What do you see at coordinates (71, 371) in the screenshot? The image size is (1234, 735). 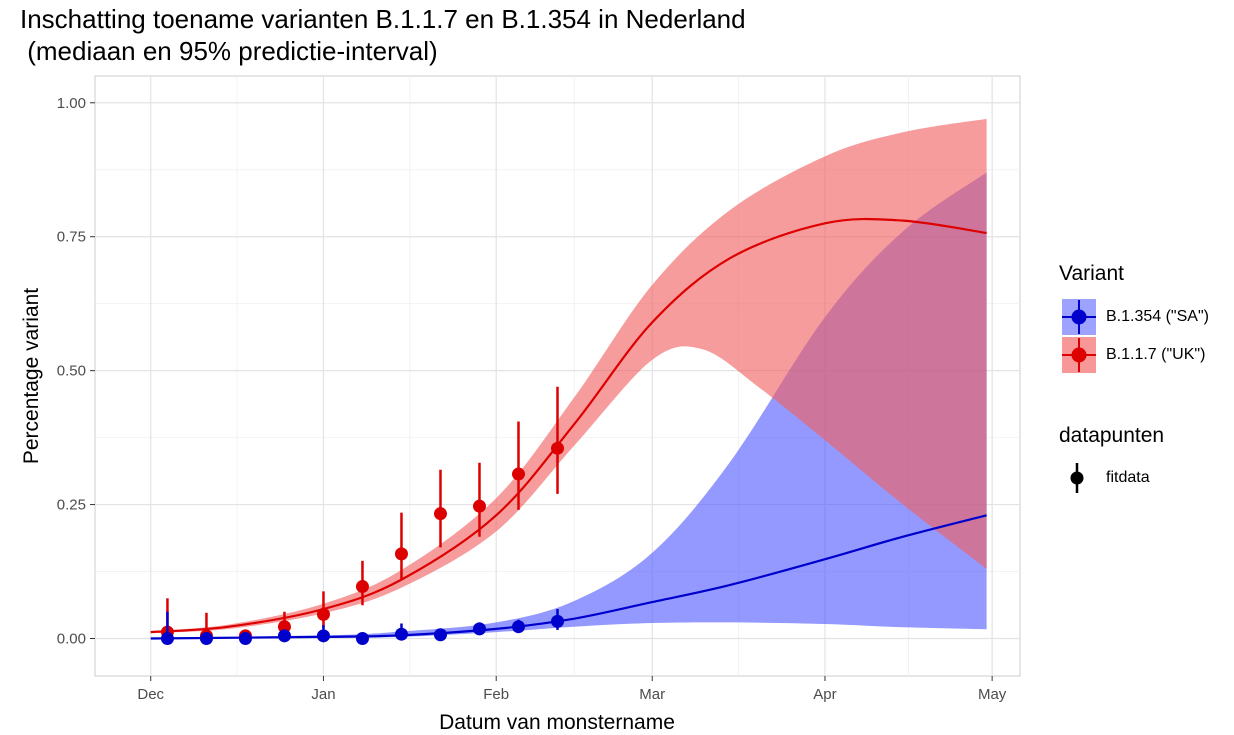 I see `y-tick-label: 0.50` at bounding box center [71, 371].